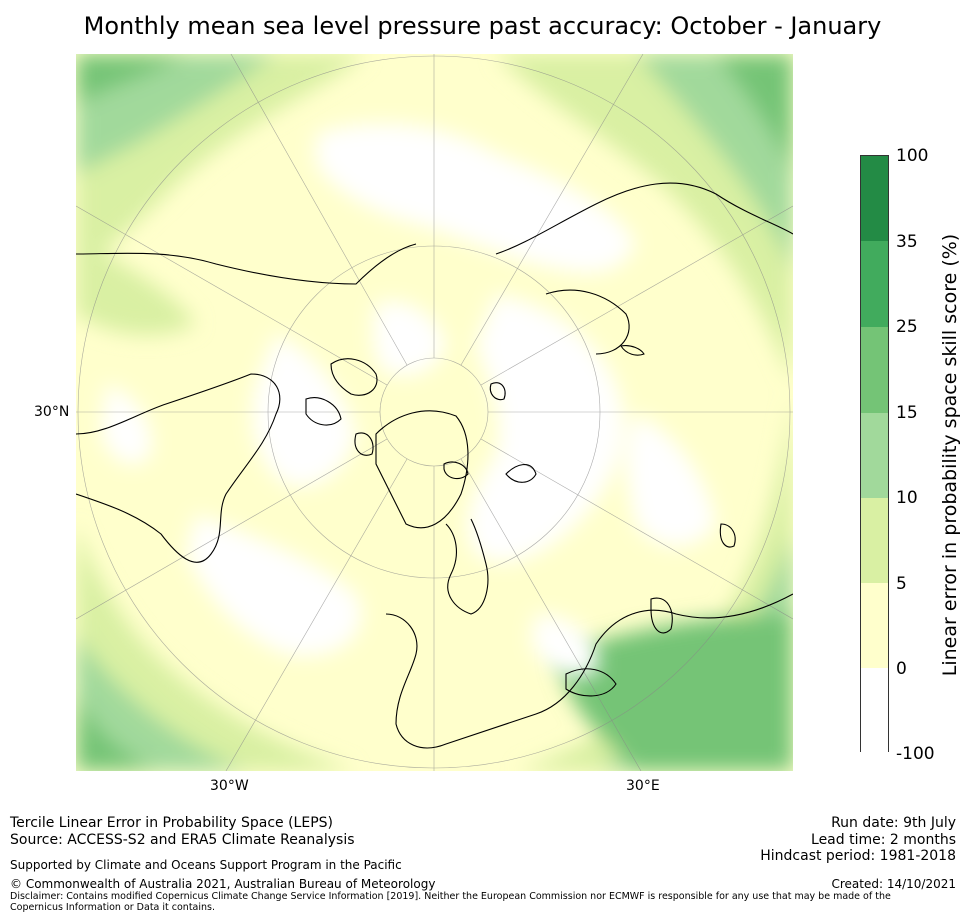 Image resolution: width=965 pixels, height=919 pixels. What do you see at coordinates (893, 884) in the screenshot?
I see `created-text: Created: 14/10/2021` at bounding box center [893, 884].